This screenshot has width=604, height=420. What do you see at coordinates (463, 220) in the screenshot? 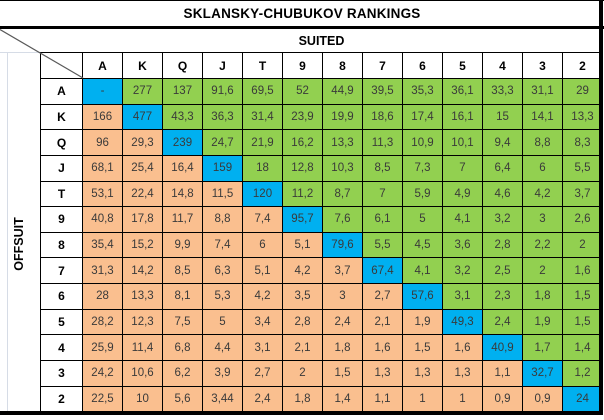
I see `cell-9-5: 4,1` at bounding box center [463, 220].